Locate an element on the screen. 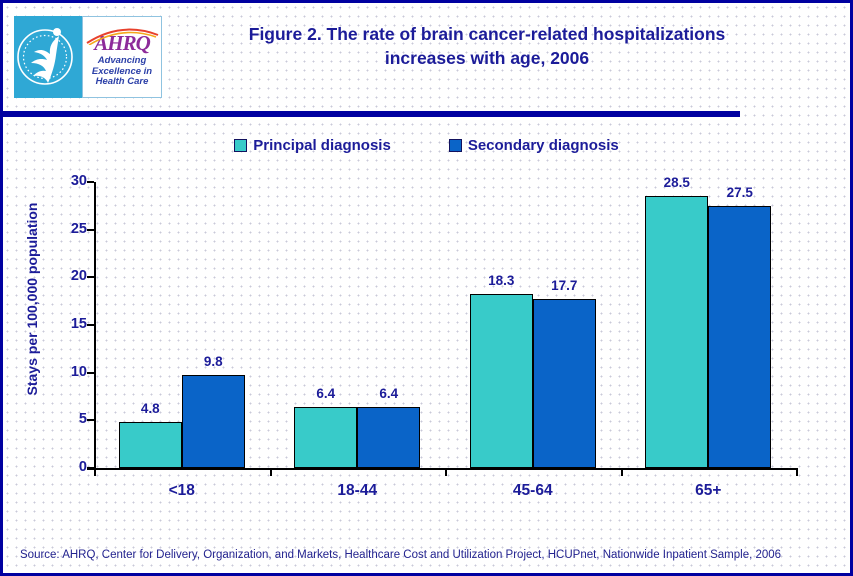  ahrq-logo-text: AHRQ Advancing Excellence in Health Care is located at coordinates (122, 57).